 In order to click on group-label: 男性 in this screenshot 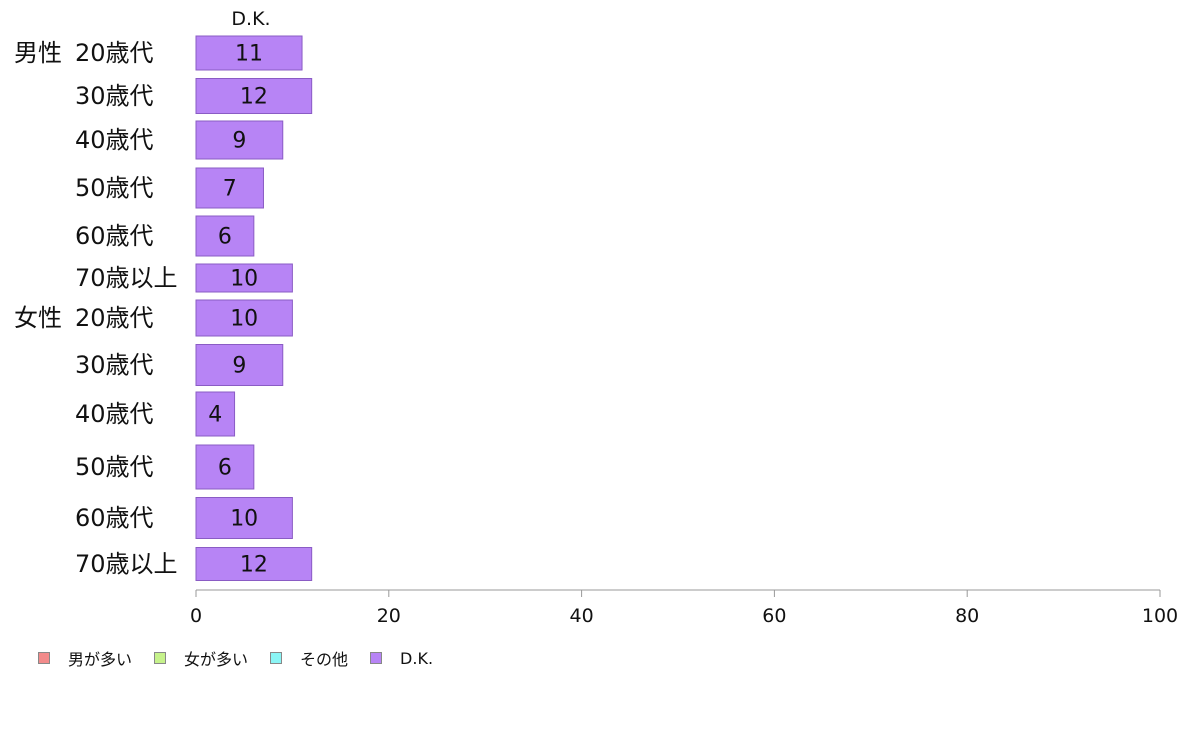, I will do `click(38, 53)`.